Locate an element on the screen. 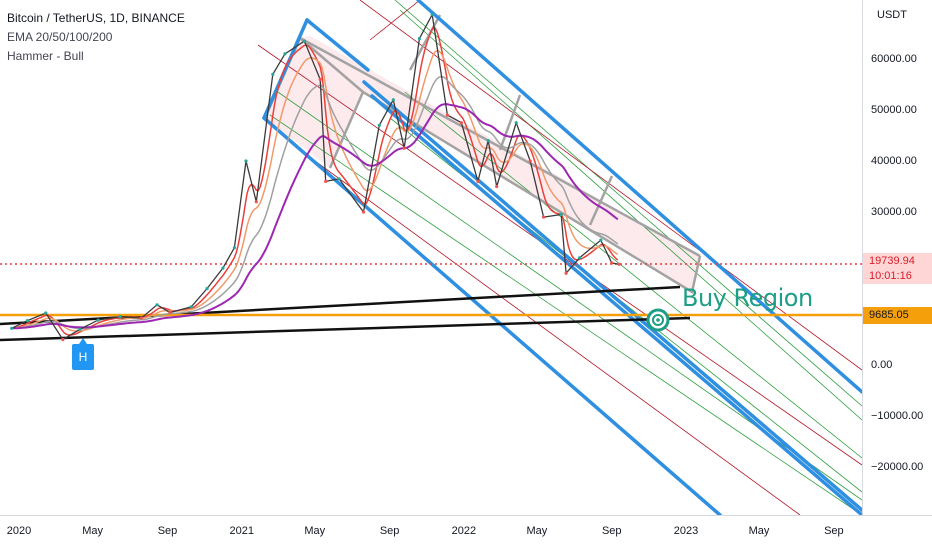  blue-channel-top-a is located at coordinates (285, 69).